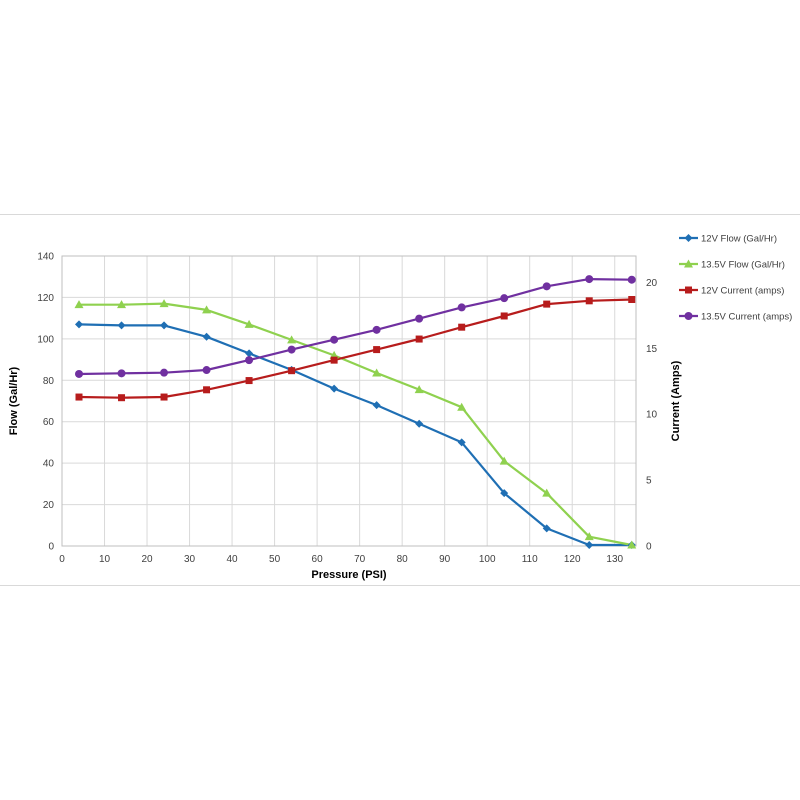 Image resolution: width=800 pixels, height=800 pixels. I want to click on x-tick-label: 40, so click(233, 559).